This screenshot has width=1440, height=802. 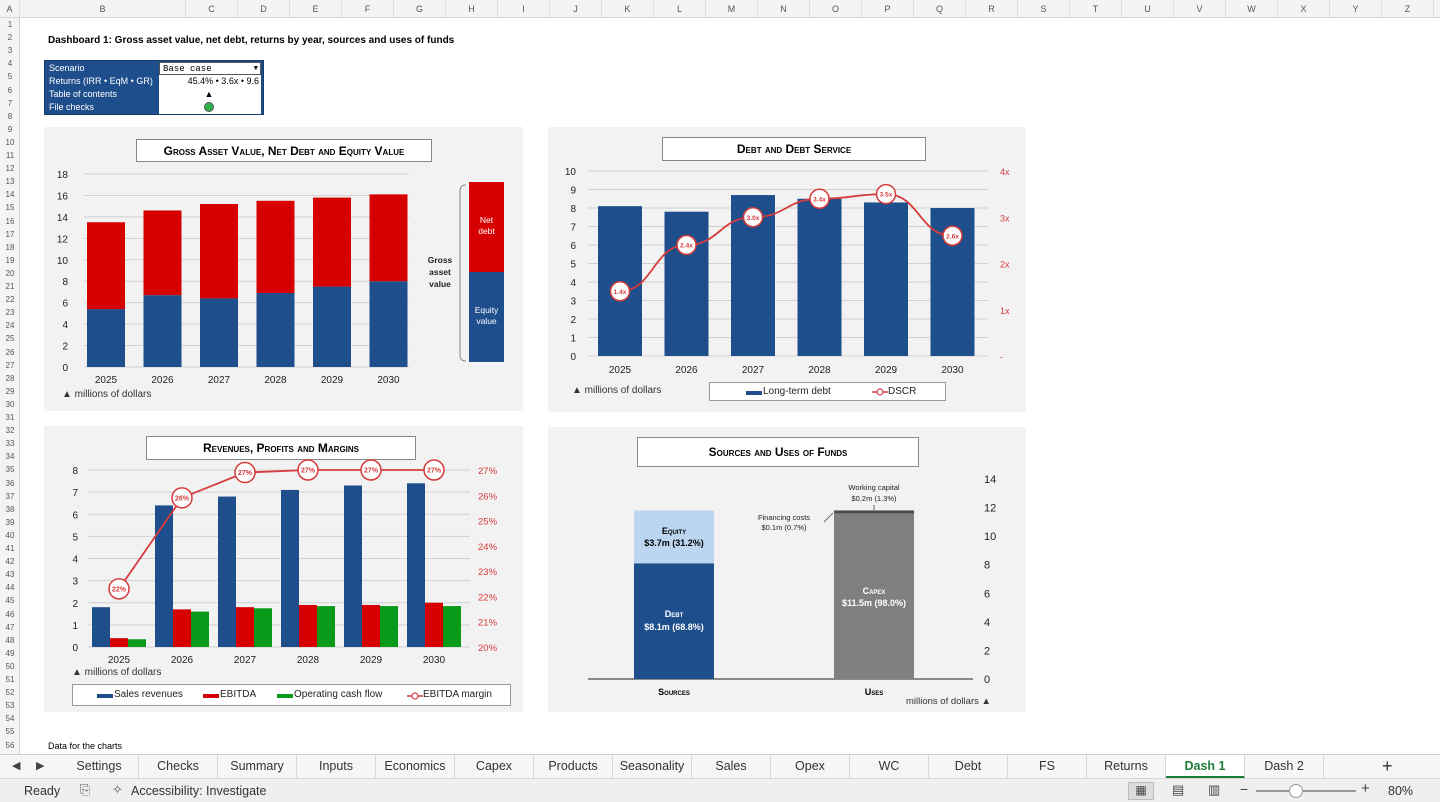 I want to click on row-header: 29, so click(x=10, y=391).